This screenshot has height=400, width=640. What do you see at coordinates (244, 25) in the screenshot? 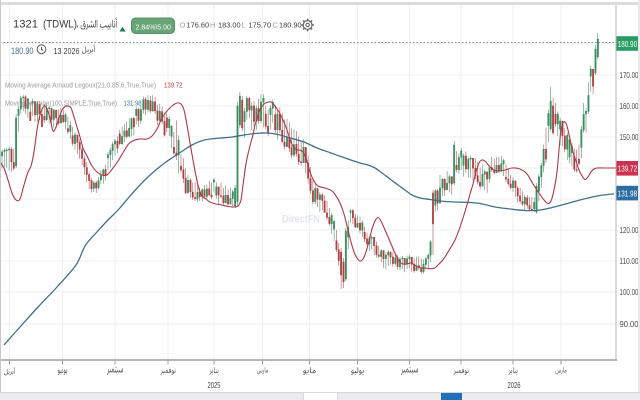
I see `svg-text: L` at bounding box center [244, 25].